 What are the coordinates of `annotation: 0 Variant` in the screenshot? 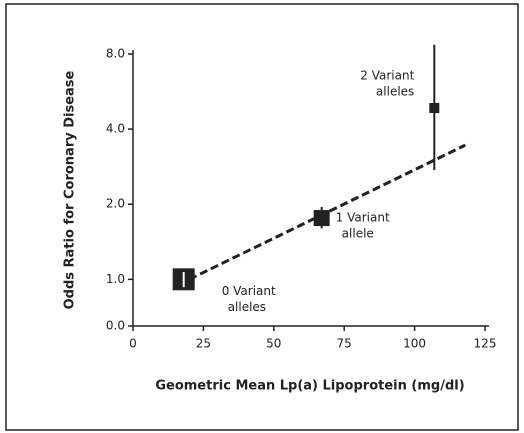 It's located at (249, 291).